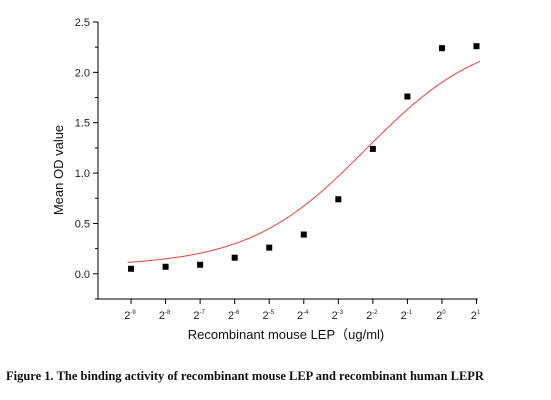  I want to click on y-tick-label: 1.5, so click(82, 124).